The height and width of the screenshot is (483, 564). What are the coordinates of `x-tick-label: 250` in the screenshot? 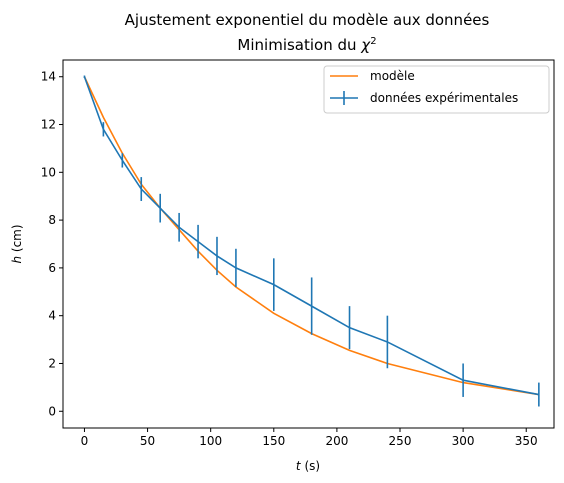 It's located at (400, 441).